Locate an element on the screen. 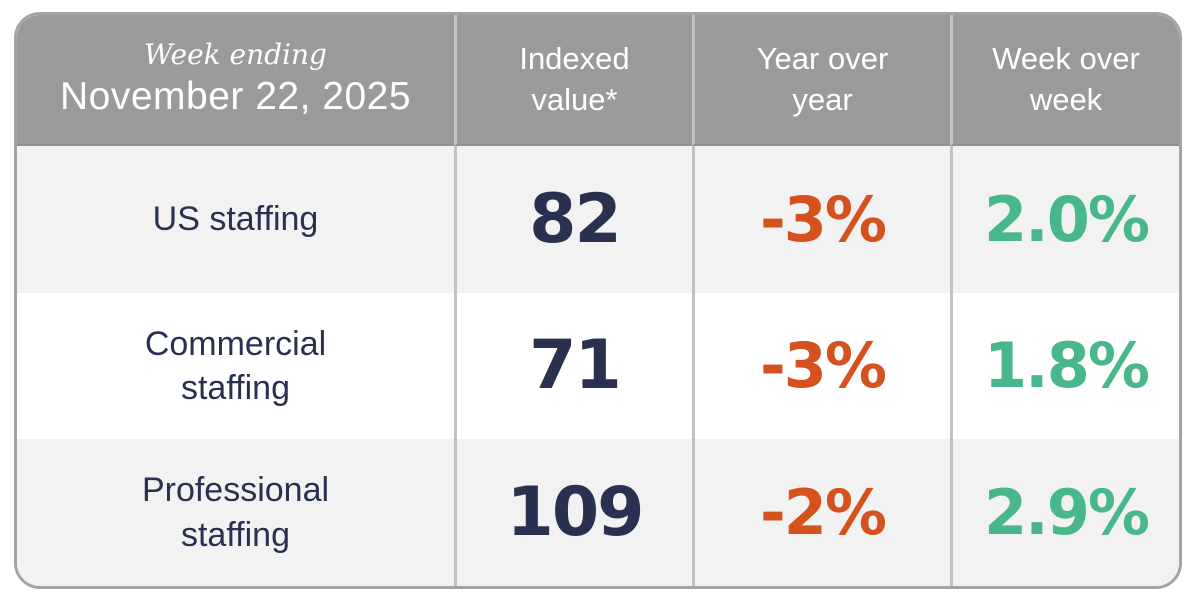 Image resolution: width=1200 pixels, height=600 pixels. row-label: US staffing is located at coordinates (235, 219).